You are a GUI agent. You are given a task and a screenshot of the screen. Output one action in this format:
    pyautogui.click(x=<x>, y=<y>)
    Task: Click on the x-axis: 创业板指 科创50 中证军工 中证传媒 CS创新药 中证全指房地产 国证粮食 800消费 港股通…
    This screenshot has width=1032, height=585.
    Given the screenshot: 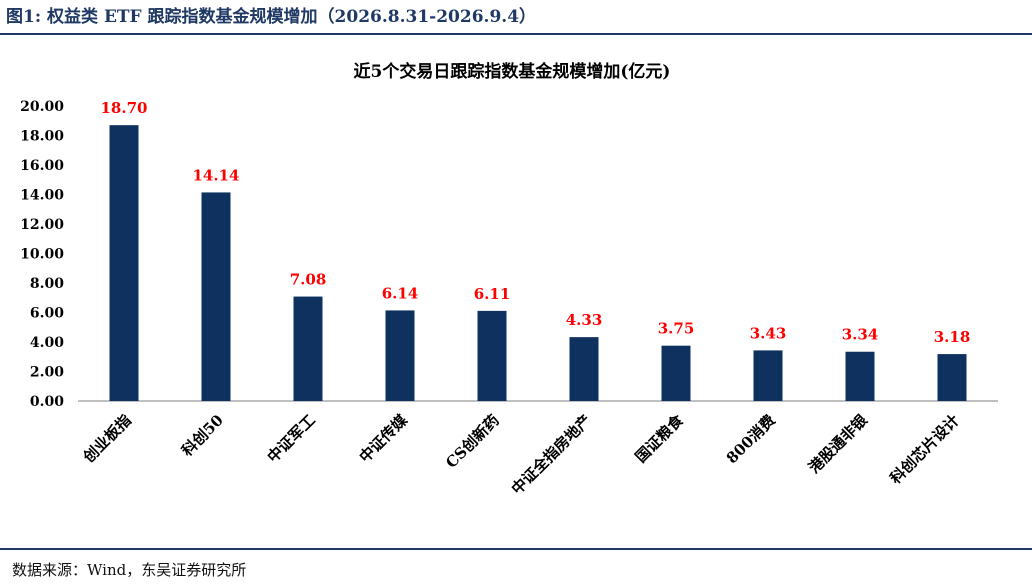 What is the action you would take?
    pyautogui.click(x=538, y=449)
    